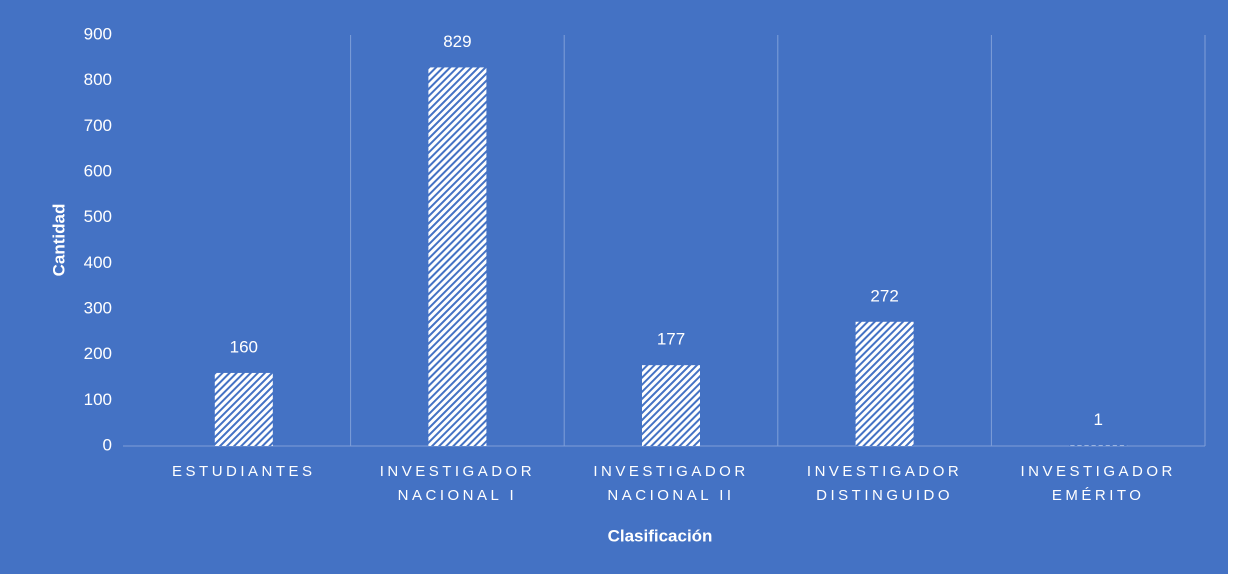 This screenshot has height=581, width=1235. Describe the element at coordinates (98, 216) in the screenshot. I see `y-tick-label: 500` at that location.